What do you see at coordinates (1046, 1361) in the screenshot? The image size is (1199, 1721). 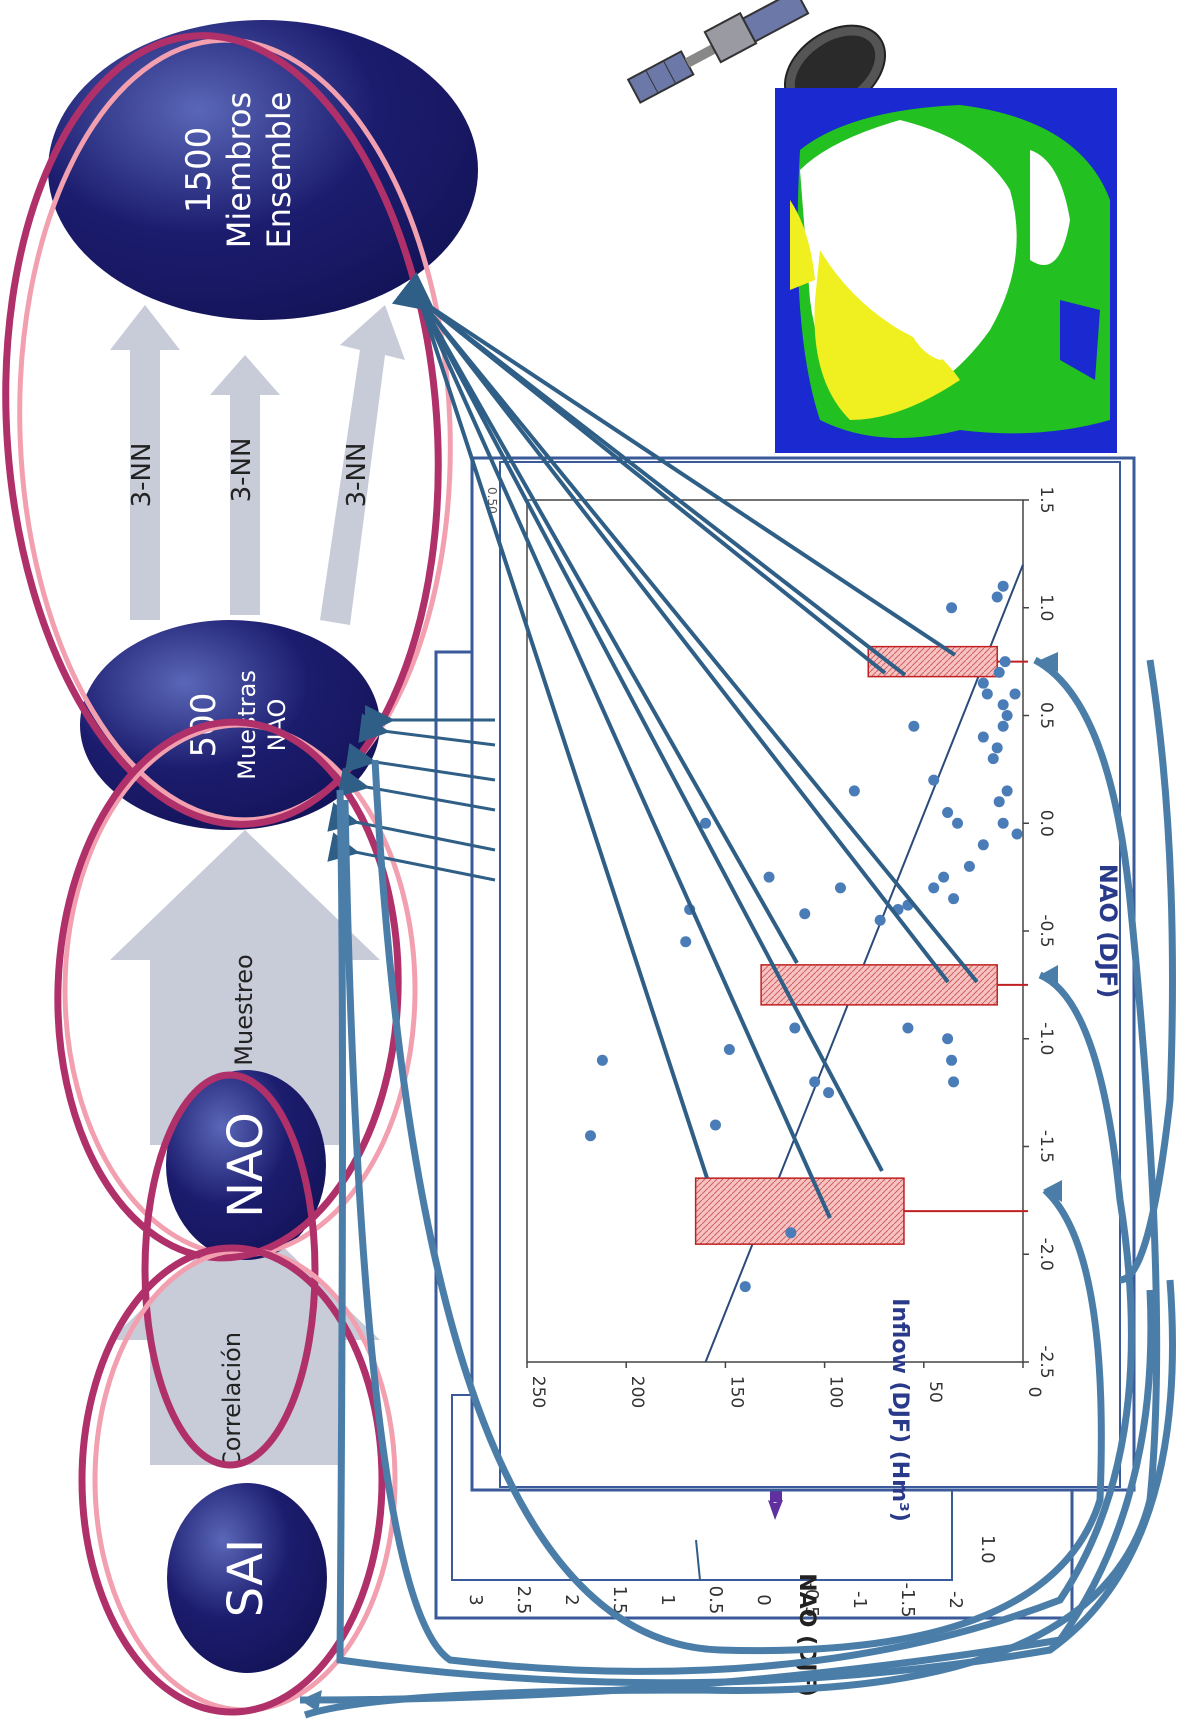 I see `x-tick-label: -2.5` at bounding box center [1046, 1361].